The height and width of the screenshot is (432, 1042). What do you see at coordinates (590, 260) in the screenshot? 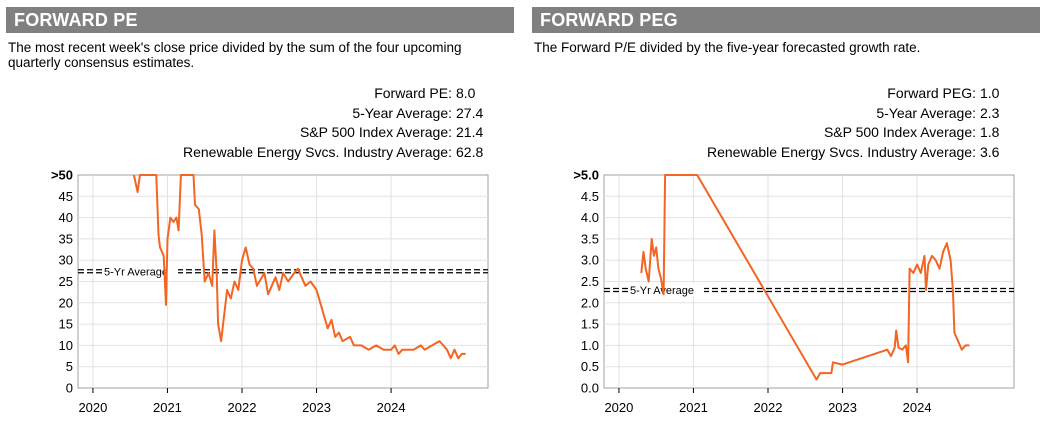
I see `y-tick-label: 3.0` at bounding box center [590, 260].